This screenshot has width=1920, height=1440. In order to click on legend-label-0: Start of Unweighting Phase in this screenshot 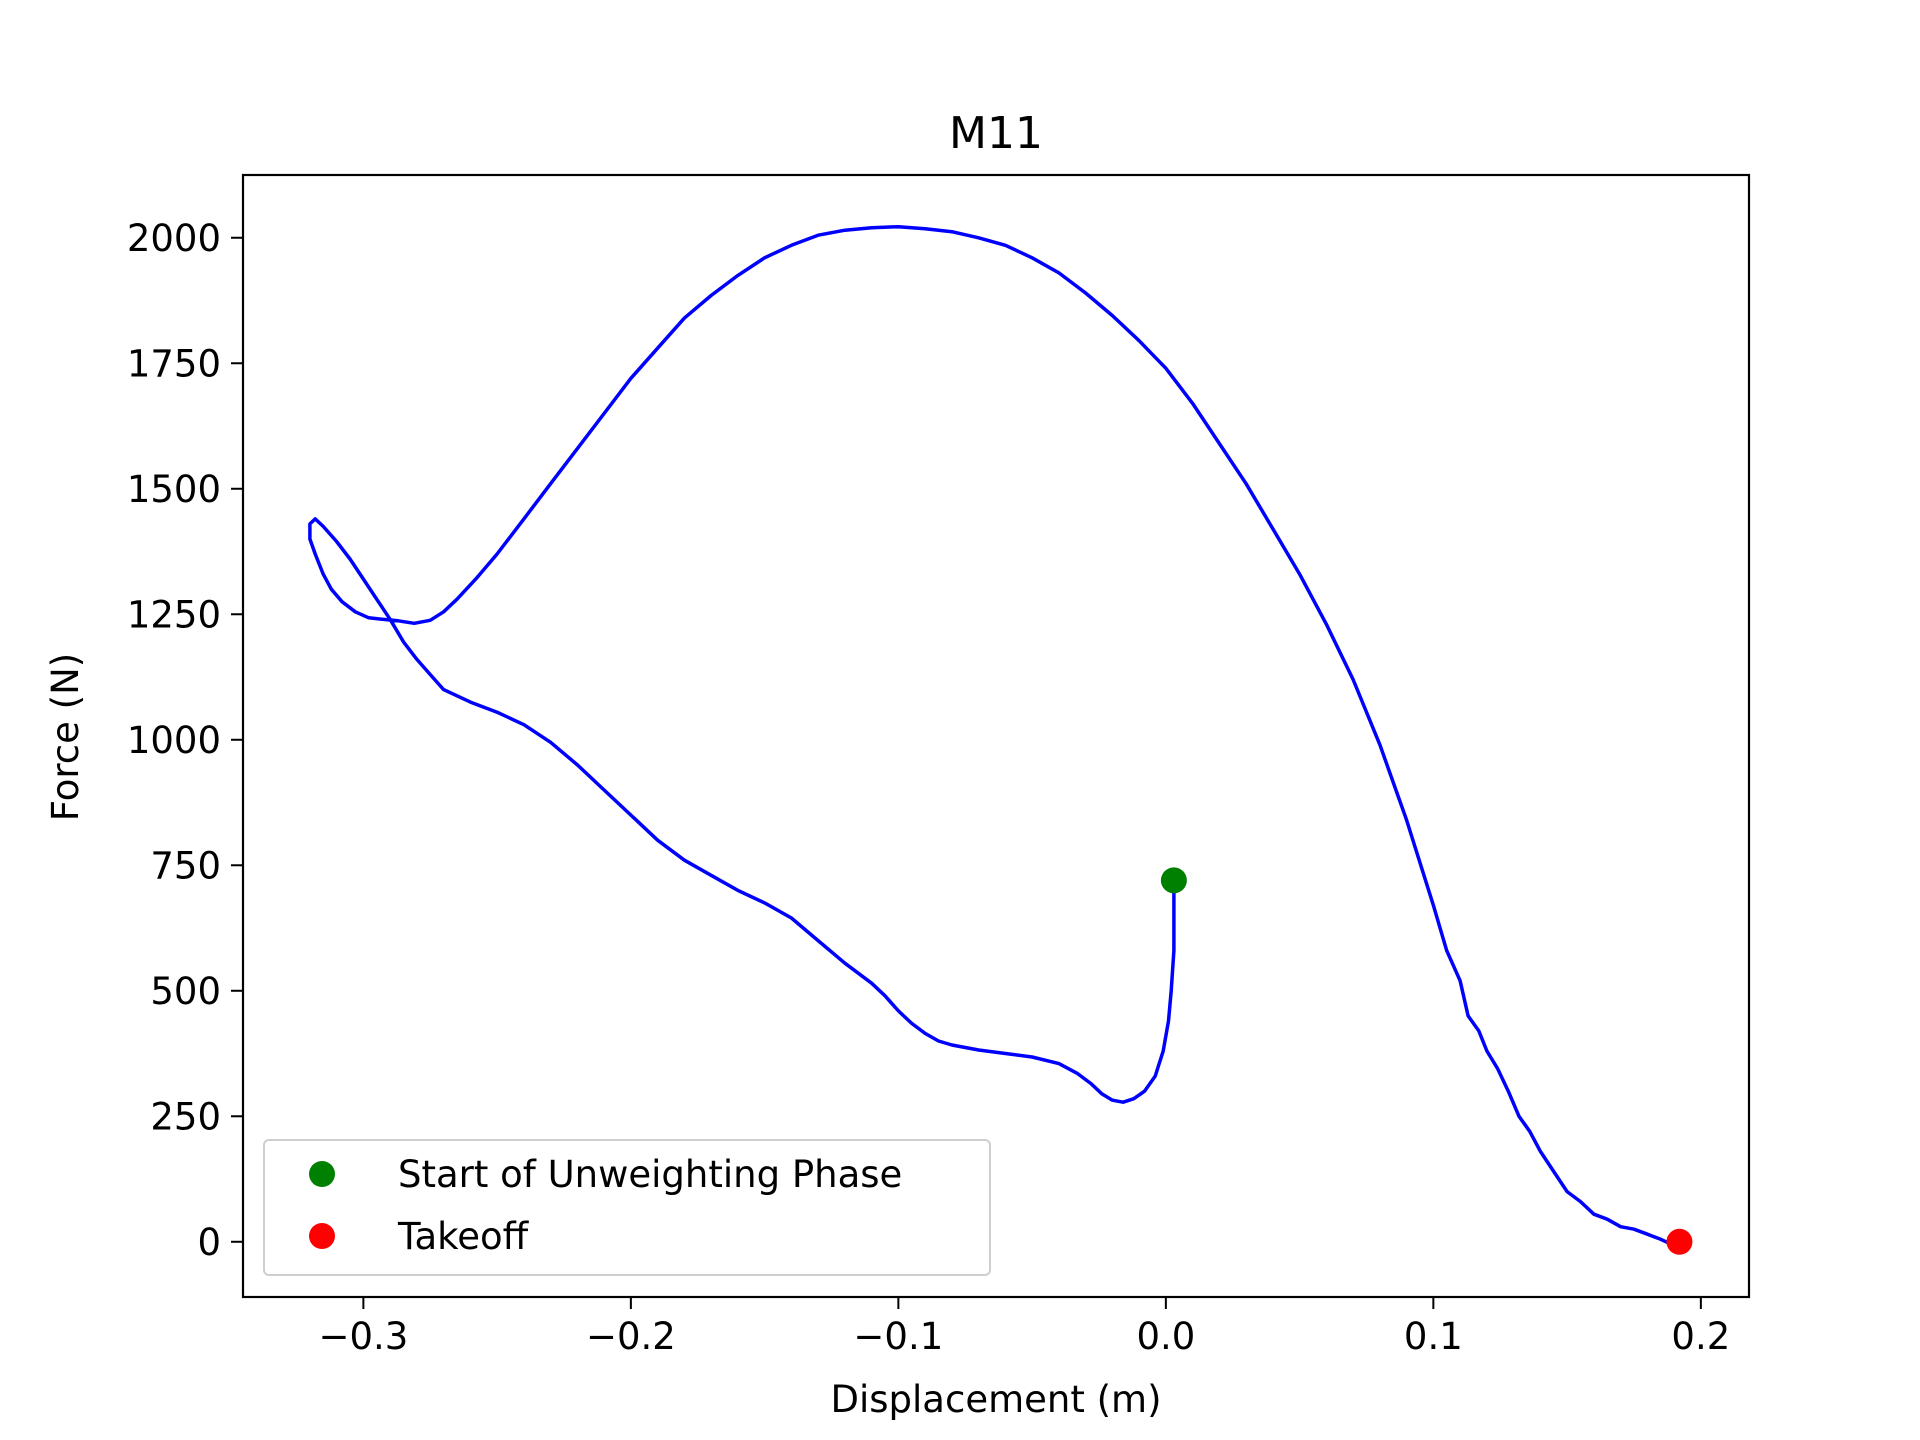, I will do `click(650, 1174)`.